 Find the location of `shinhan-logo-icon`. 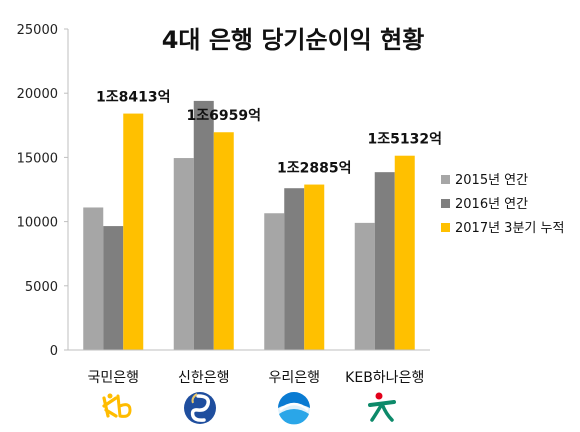

shinhan-logo-icon is located at coordinates (200, 408).